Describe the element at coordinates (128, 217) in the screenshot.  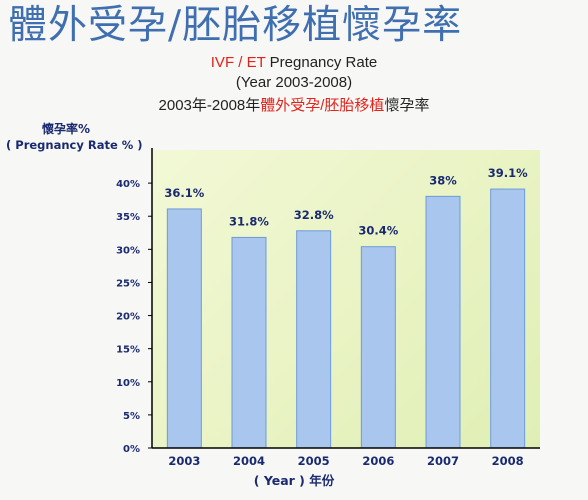
I see `y-tick-label: 35%` at that location.